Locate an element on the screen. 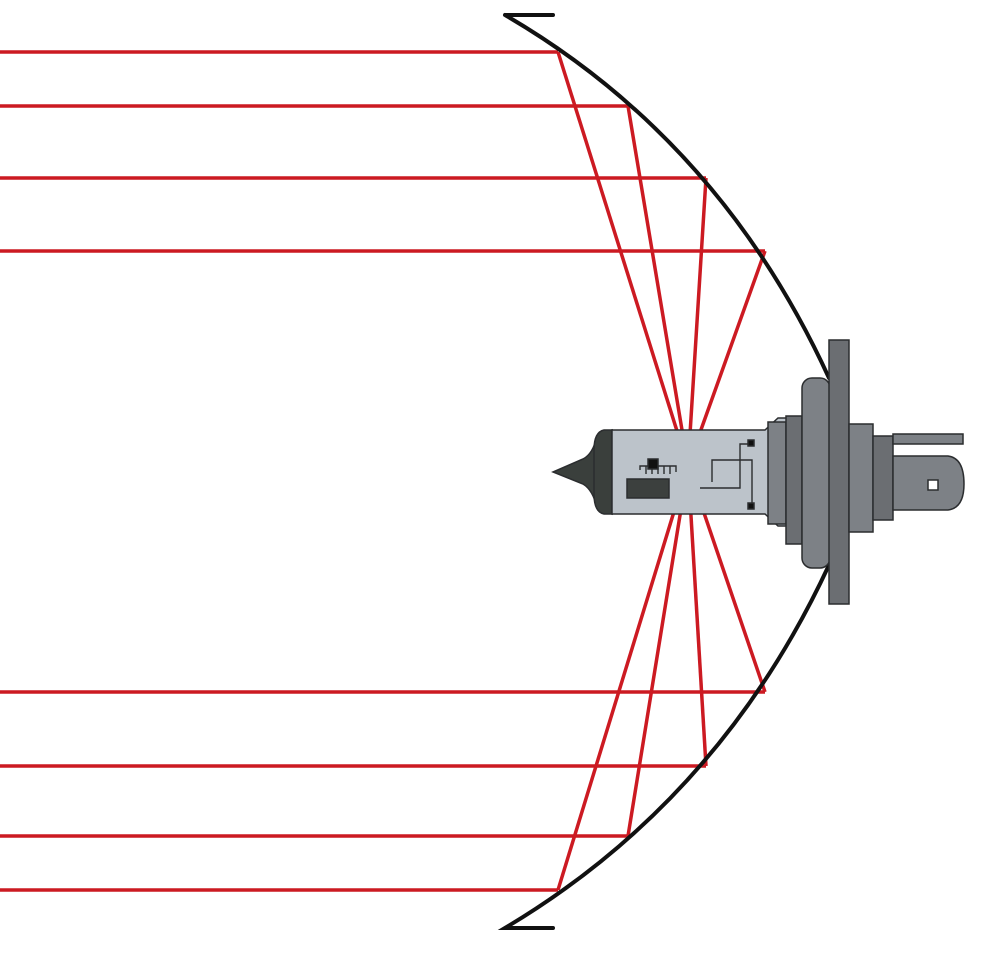 The height and width of the screenshot is (960, 1000). connector-pin-icon is located at coordinates (933, 485).